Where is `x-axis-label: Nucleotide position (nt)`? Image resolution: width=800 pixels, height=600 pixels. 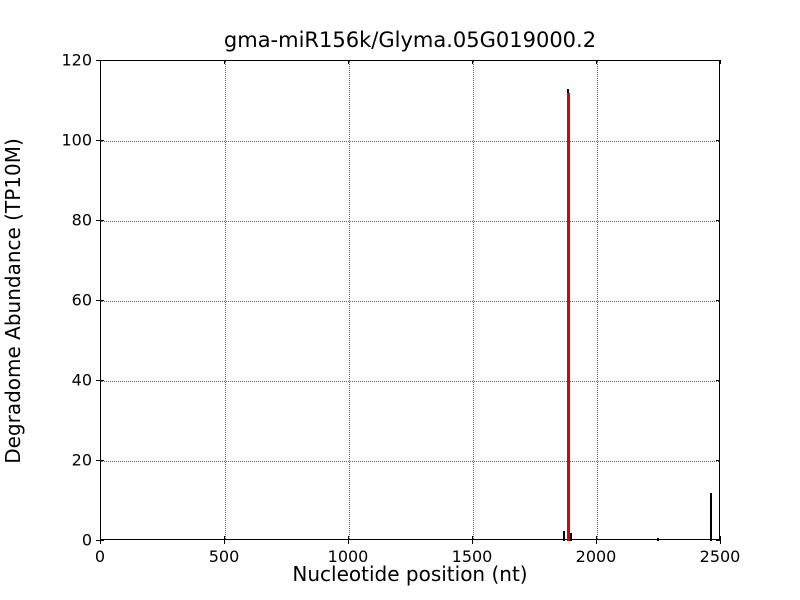 x-axis-label: Nucleotide position (nt) is located at coordinates (410, 574).